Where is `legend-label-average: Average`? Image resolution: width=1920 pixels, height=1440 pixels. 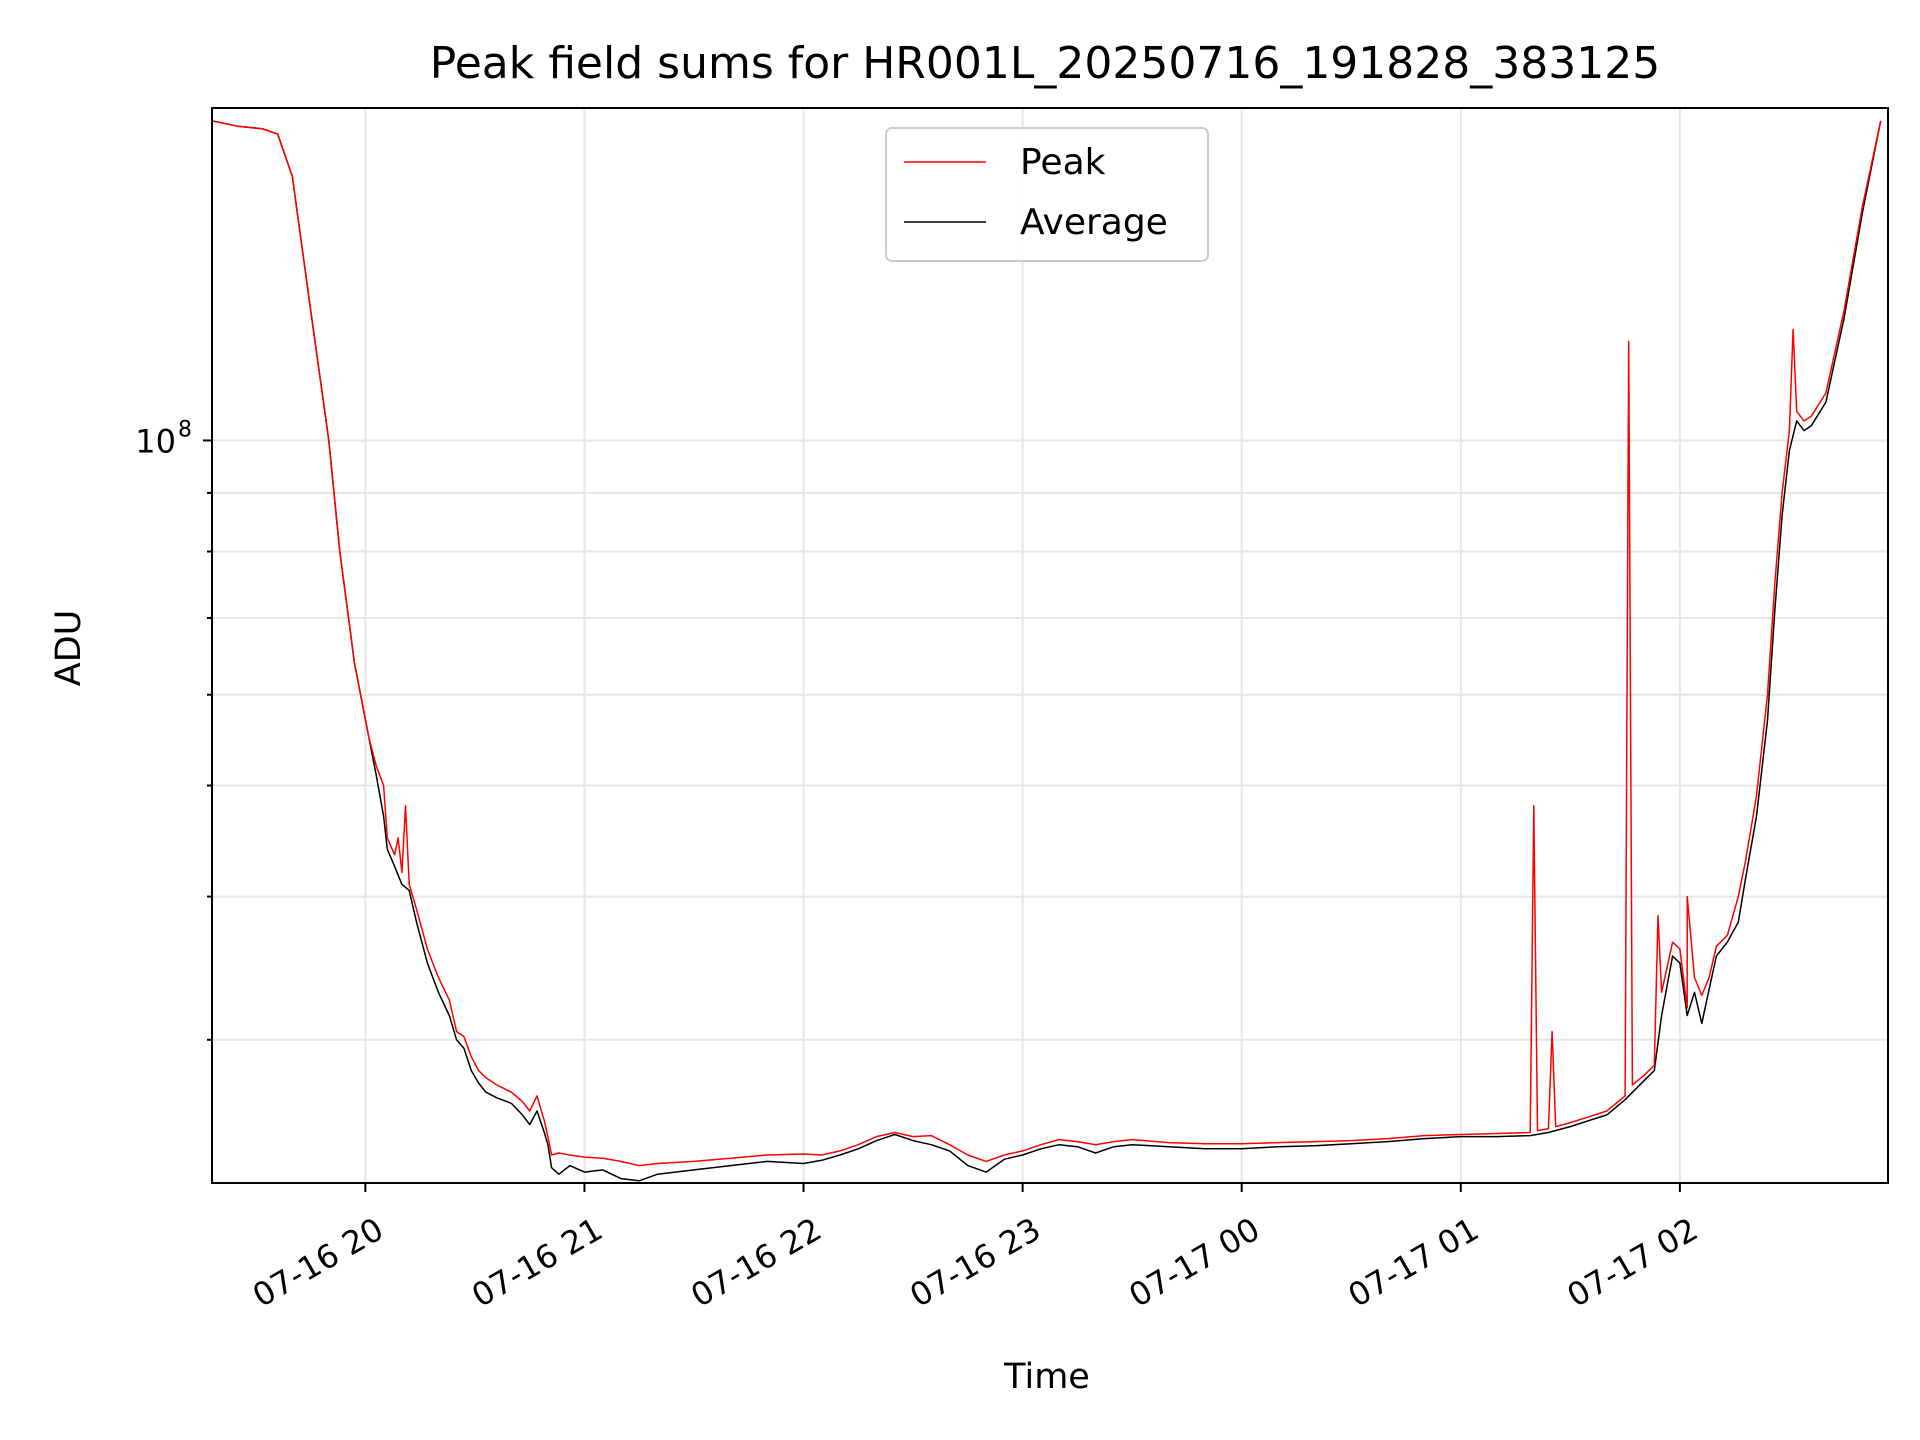
legend-label-average: Average is located at coordinates (1094, 222).